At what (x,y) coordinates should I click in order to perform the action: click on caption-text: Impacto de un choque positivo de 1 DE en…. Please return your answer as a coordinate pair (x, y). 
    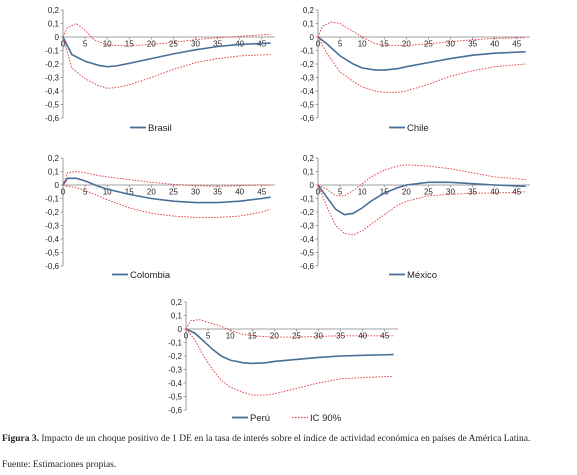
    Looking at the image, I should click on (286, 439).